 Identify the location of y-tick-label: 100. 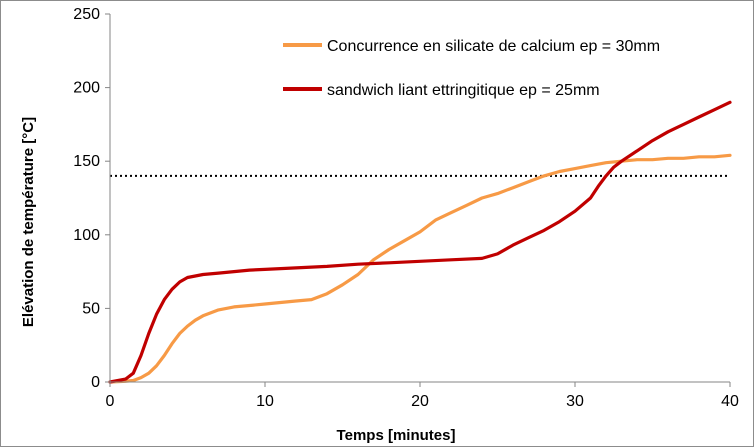
(86, 235).